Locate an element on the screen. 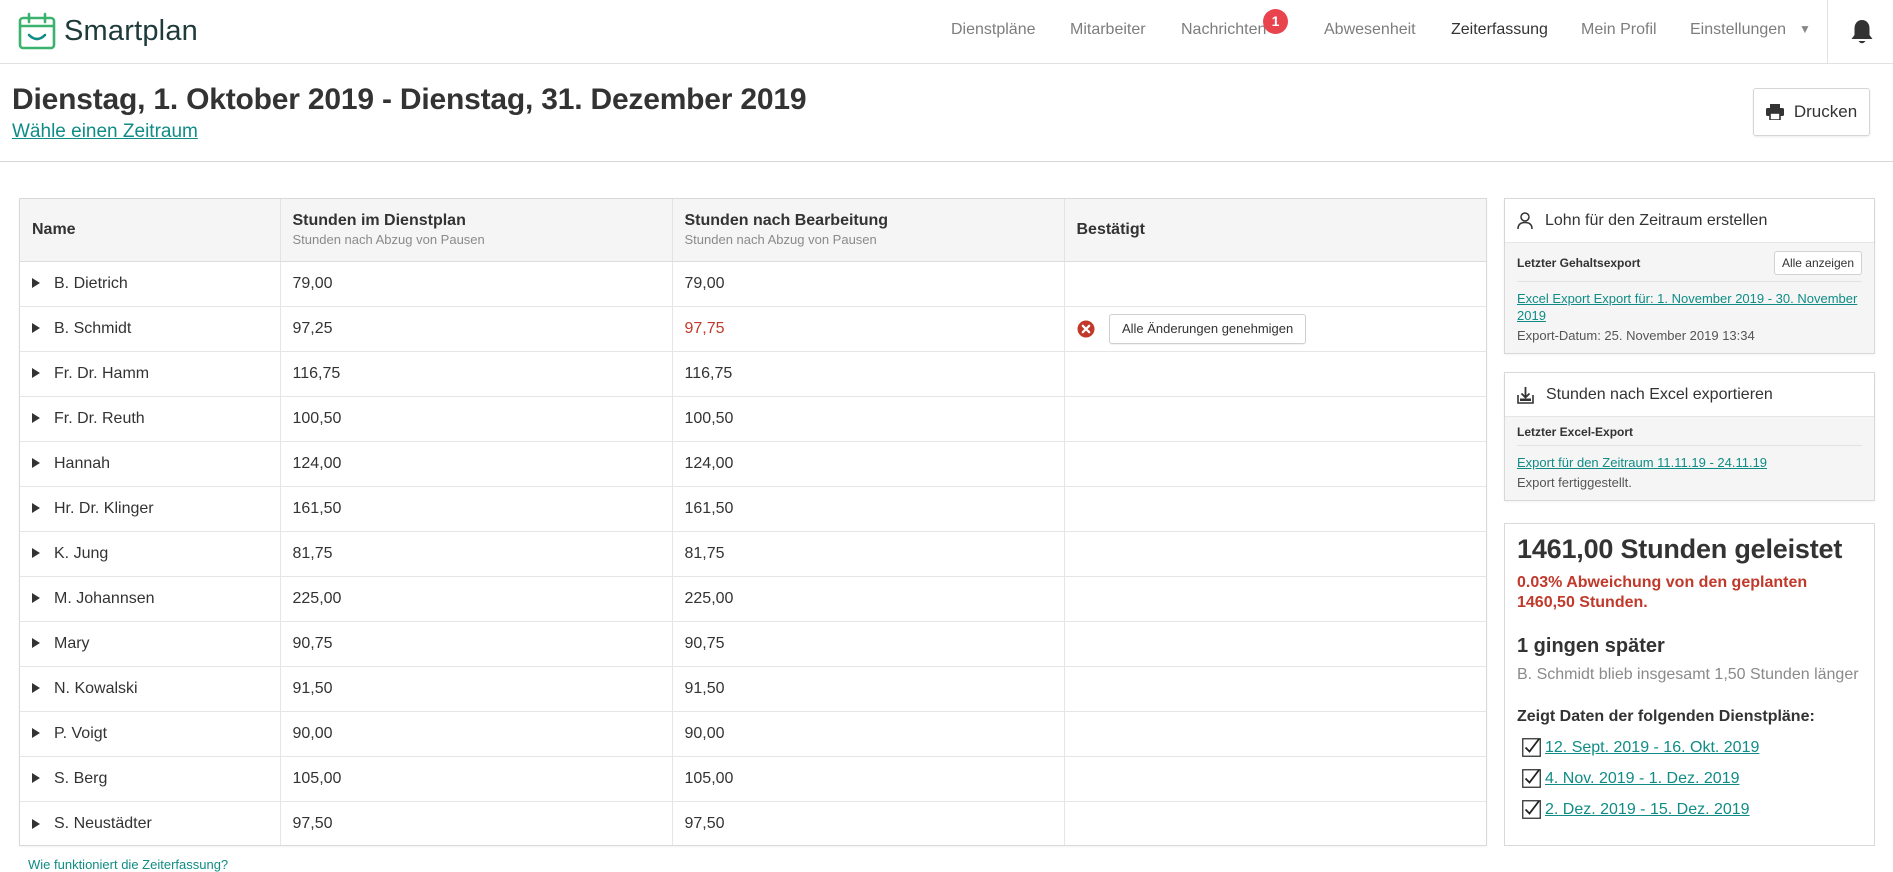 The width and height of the screenshot is (1893, 872). export-status: Export fertiggestellt. is located at coordinates (1574, 482).